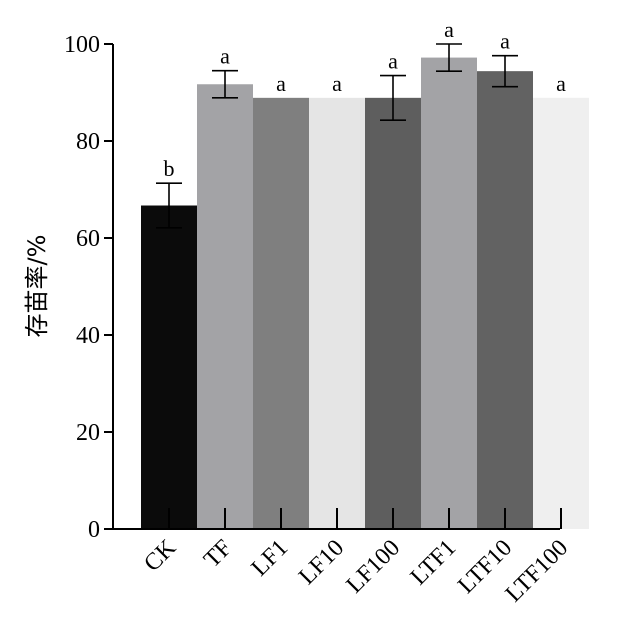 This screenshot has width=627, height=642. What do you see at coordinates (169, 205) in the screenshot?
I see `error-bar-ck` at bounding box center [169, 205].